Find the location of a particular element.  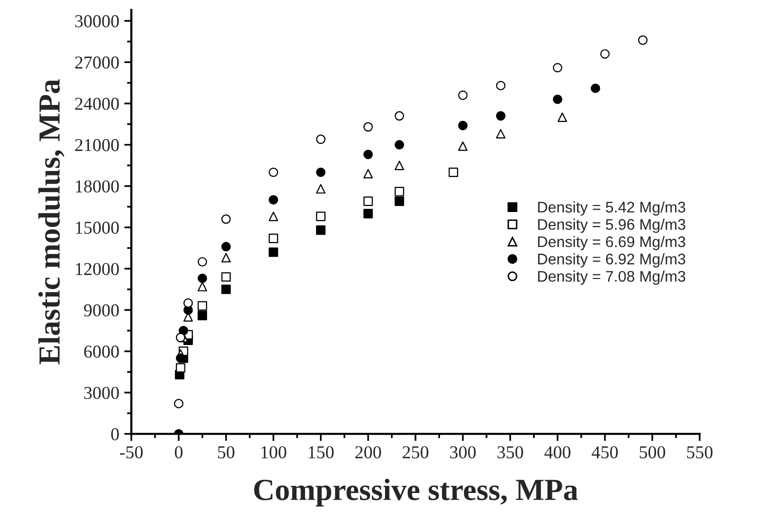

y-tick-label: 12000 is located at coordinates (97, 269).